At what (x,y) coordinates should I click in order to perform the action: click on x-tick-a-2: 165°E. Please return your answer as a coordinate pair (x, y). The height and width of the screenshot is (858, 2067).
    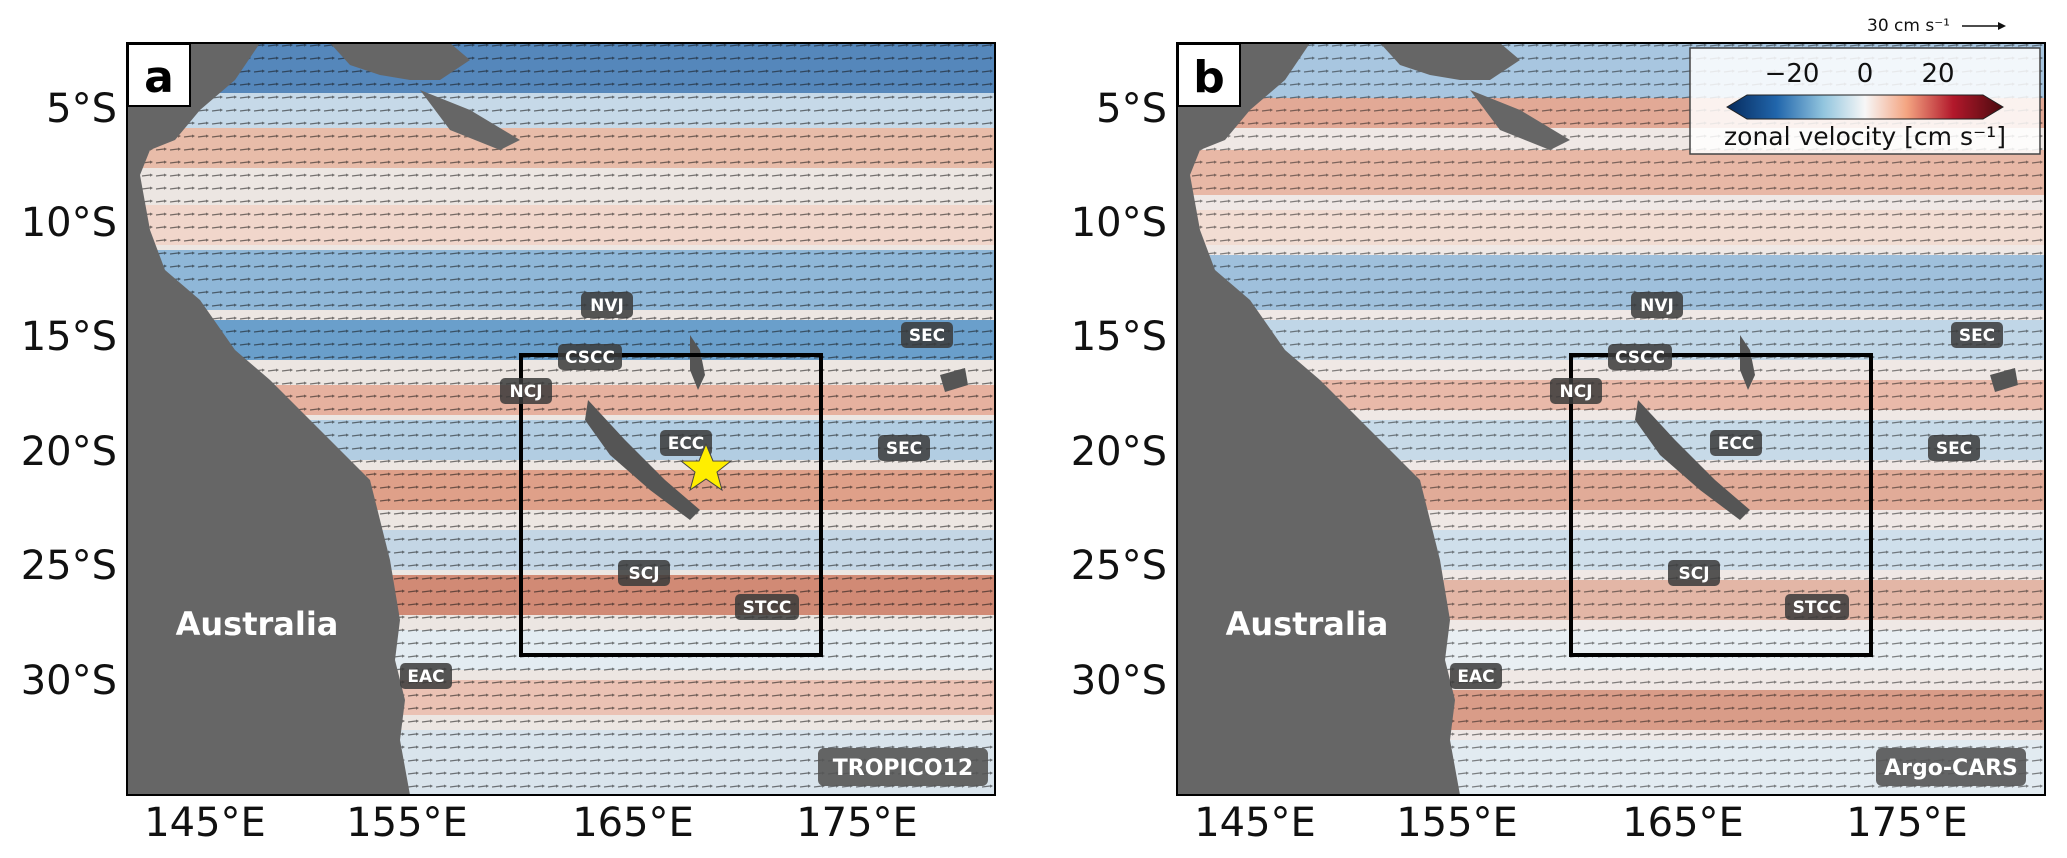
    Looking at the image, I should click on (633, 823).